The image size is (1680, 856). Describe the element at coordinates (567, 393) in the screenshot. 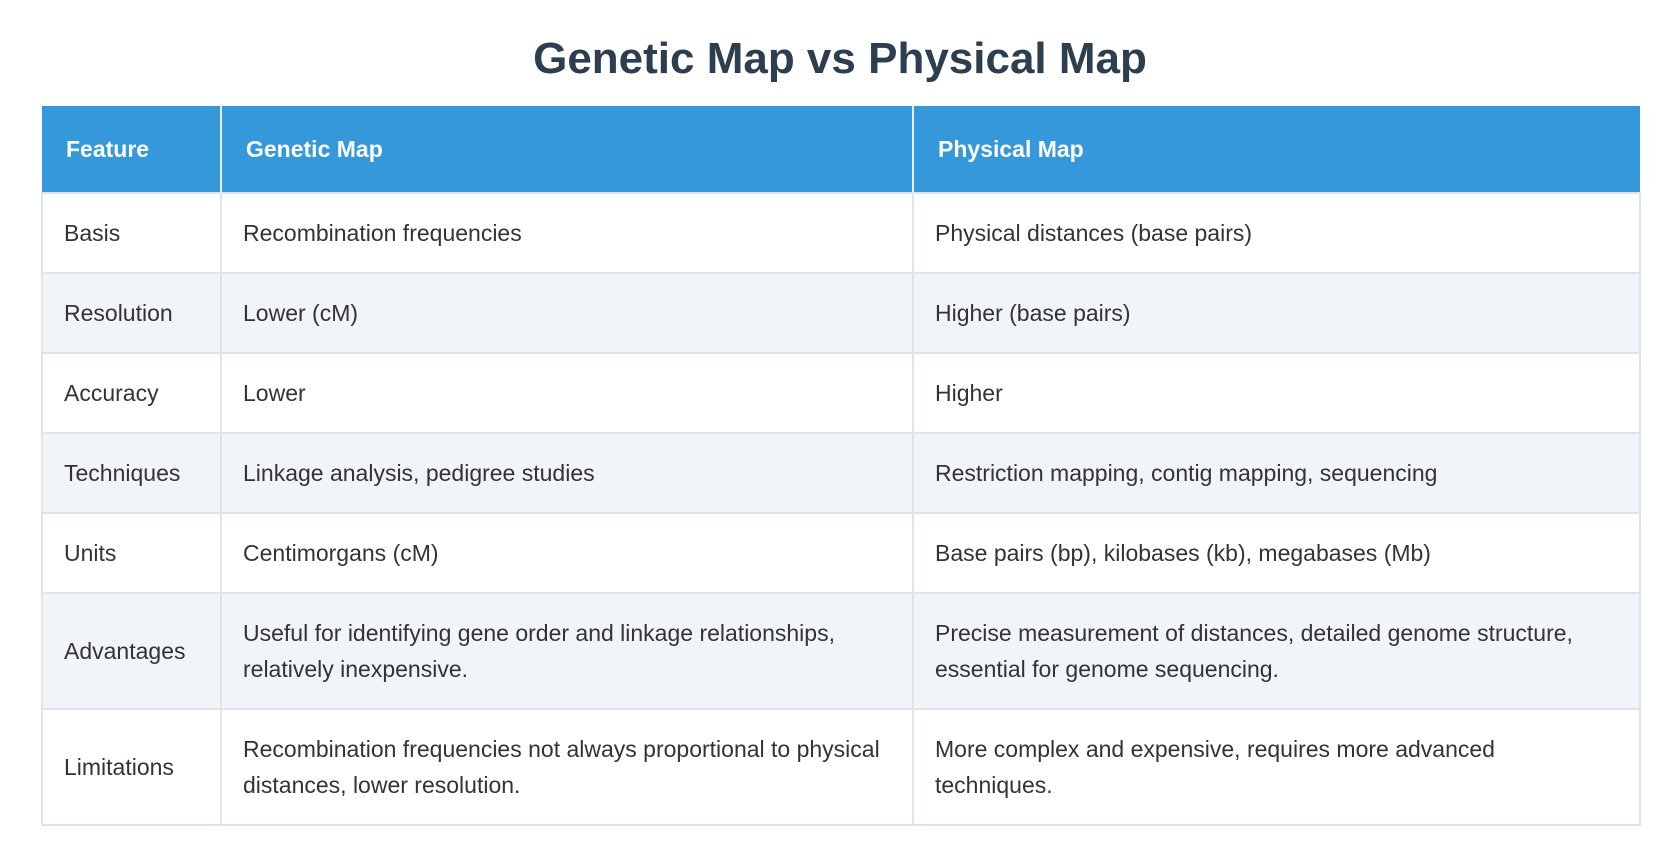

I see `table-cell: Lower` at that location.